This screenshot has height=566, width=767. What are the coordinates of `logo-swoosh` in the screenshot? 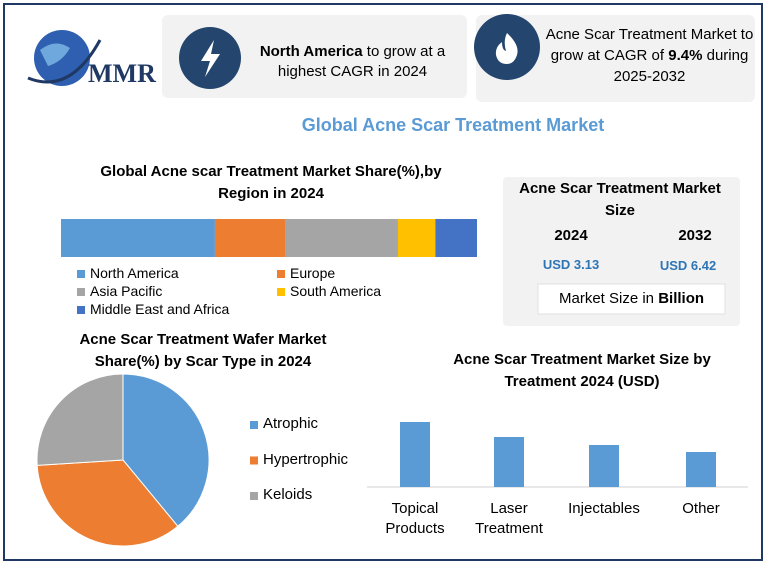 It's located at (64, 61).